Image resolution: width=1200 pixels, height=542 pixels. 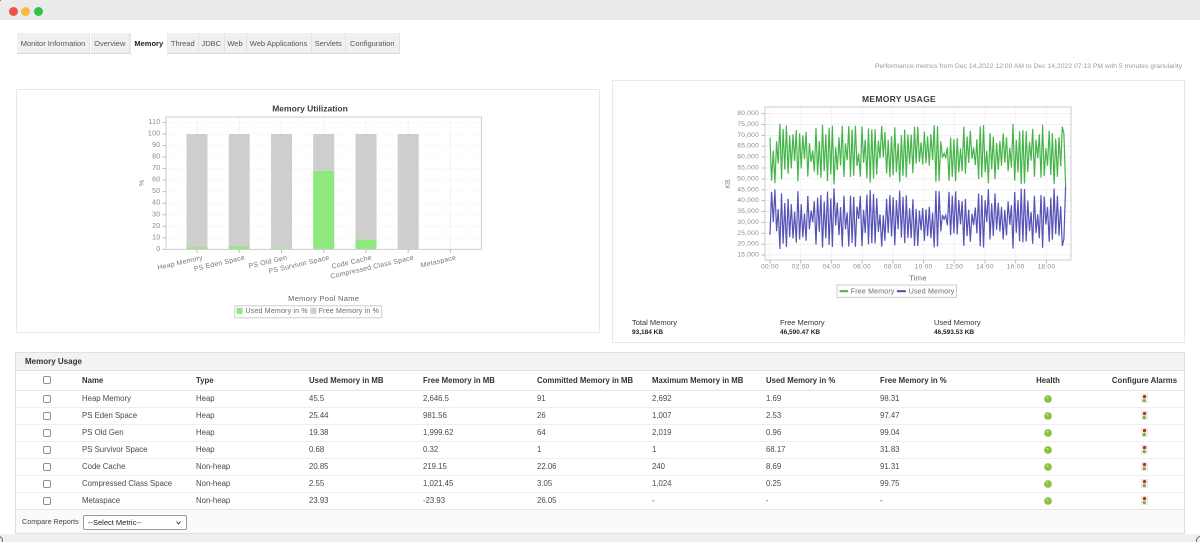 I want to click on svg-text: 06:00, so click(x=862, y=267).